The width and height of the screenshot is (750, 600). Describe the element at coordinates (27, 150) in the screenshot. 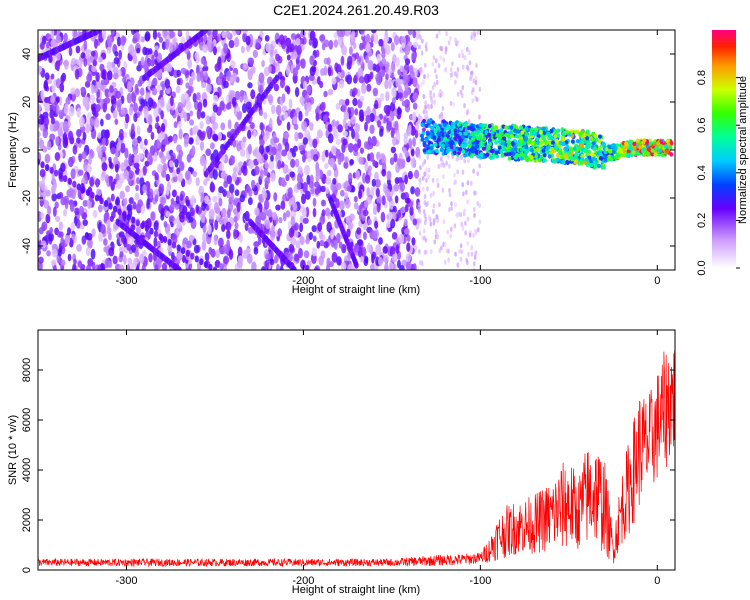

I see `y-tick-label: 0` at that location.